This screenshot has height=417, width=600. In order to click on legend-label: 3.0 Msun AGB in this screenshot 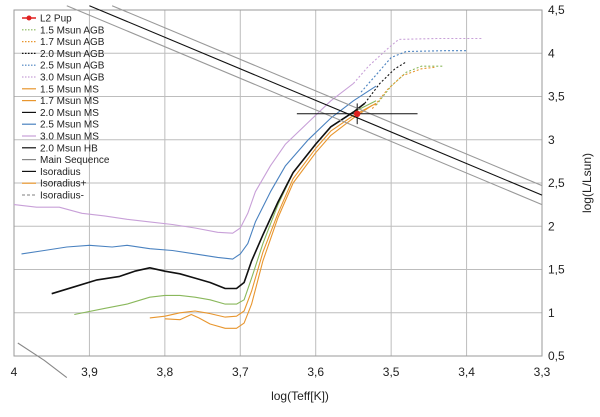, I will do `click(72, 78)`.